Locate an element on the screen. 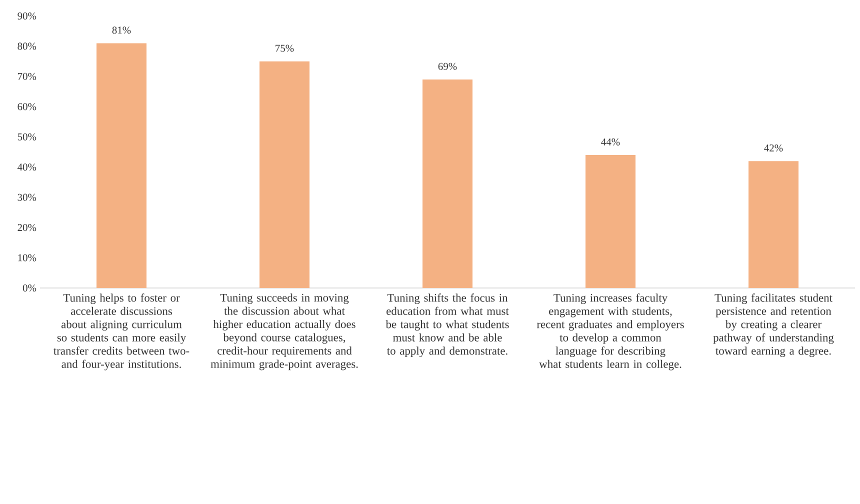  y-tick-label: 40% is located at coordinates (27, 167).